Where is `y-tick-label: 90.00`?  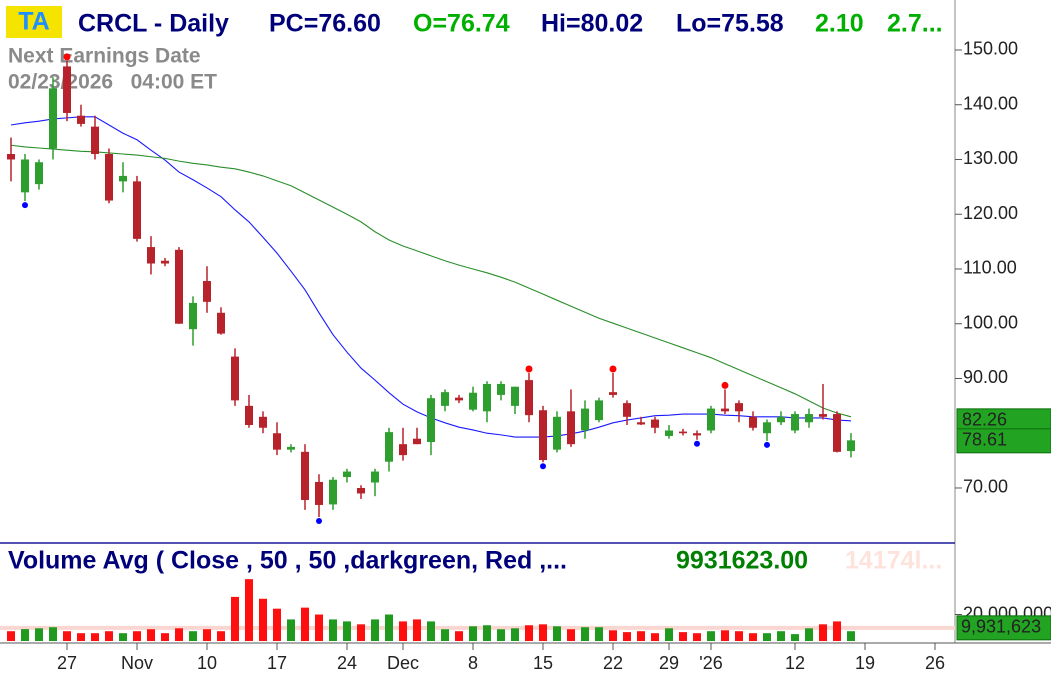 y-tick-label: 90.00 is located at coordinates (985, 377).